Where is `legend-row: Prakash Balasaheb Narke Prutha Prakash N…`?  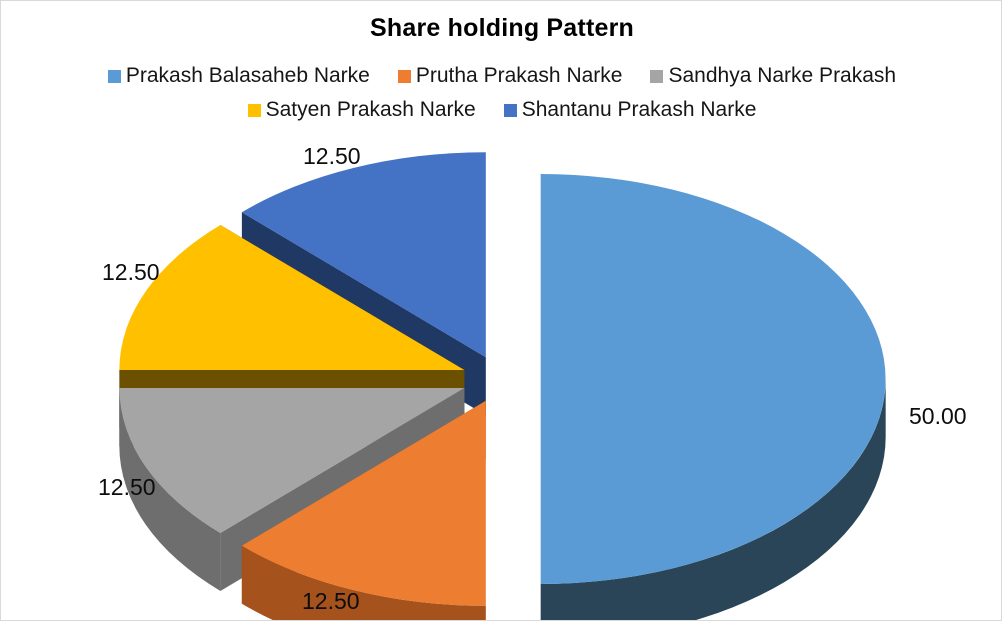
legend-row: Prakash Balasaheb Narke Prutha Prakash N… is located at coordinates (501, 76).